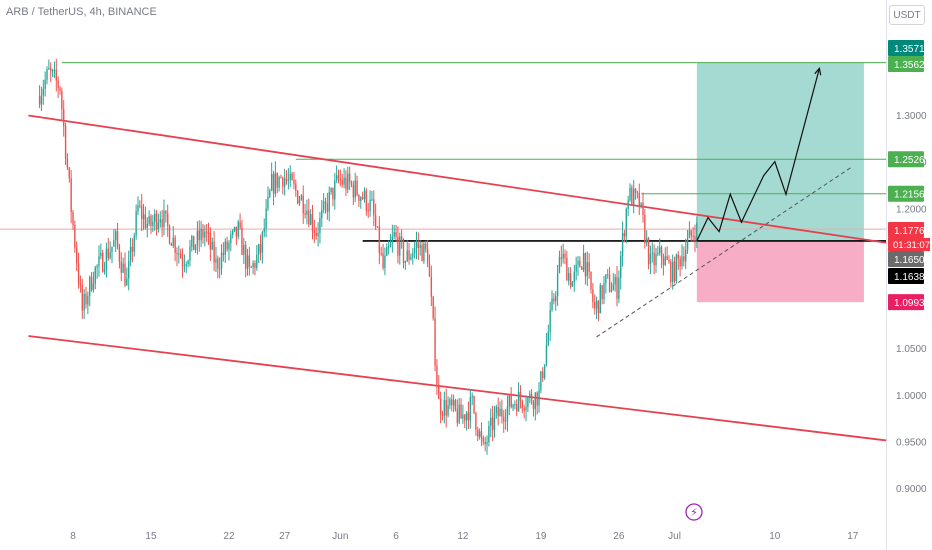  What do you see at coordinates (907, 15) in the screenshot?
I see `currency-button: USDT` at bounding box center [907, 15].